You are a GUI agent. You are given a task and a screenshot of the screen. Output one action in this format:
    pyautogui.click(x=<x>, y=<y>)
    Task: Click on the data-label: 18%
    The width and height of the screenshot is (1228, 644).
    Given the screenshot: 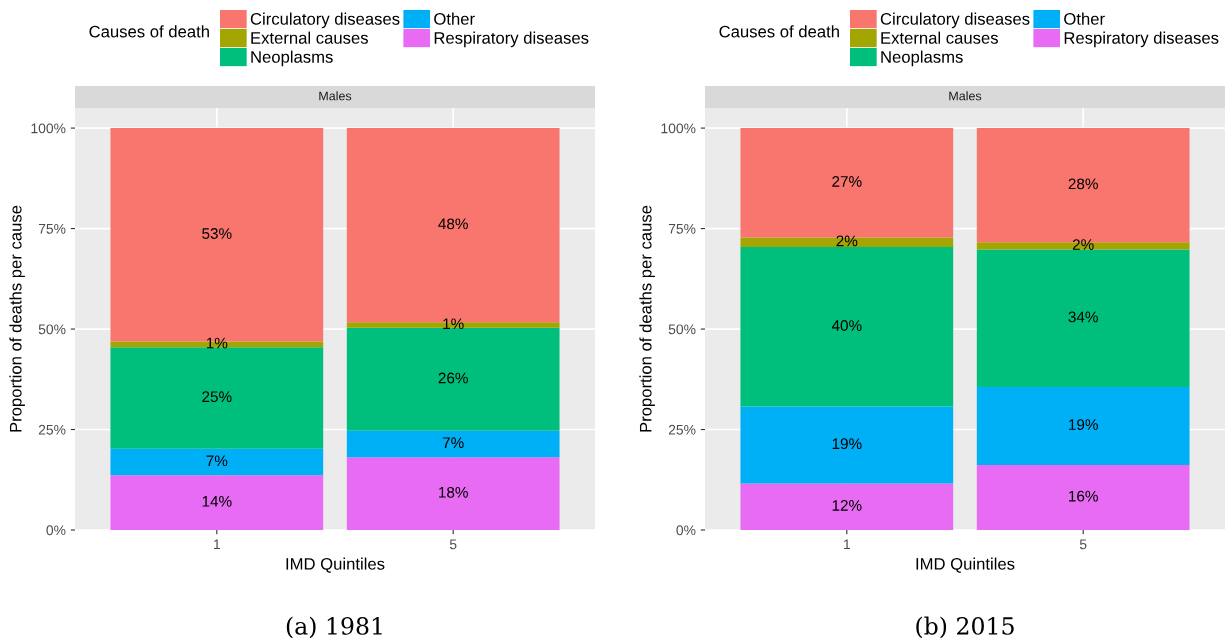 What is the action you would take?
    pyautogui.click(x=453, y=492)
    